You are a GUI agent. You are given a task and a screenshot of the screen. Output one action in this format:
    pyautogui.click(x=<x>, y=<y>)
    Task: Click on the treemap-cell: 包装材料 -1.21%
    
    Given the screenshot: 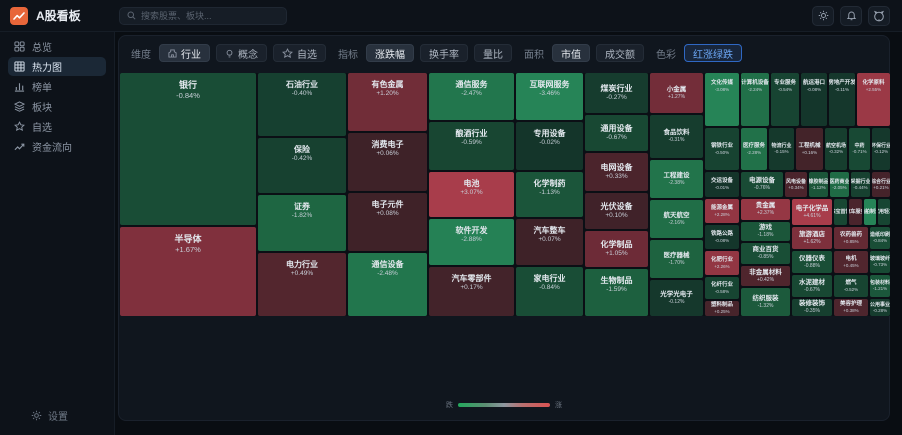 What is the action you would take?
    pyautogui.click(x=880, y=286)
    